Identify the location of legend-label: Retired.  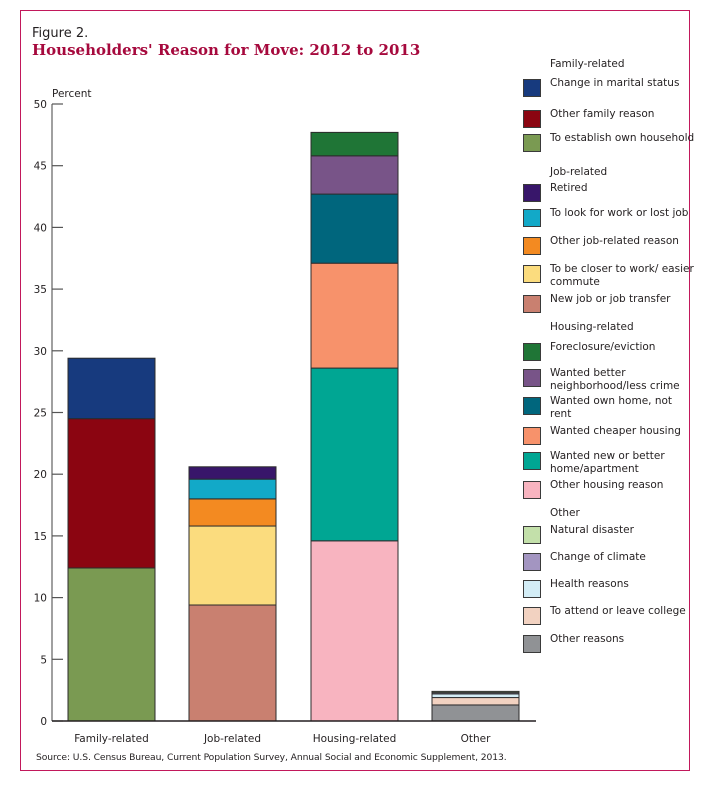
(569, 188).